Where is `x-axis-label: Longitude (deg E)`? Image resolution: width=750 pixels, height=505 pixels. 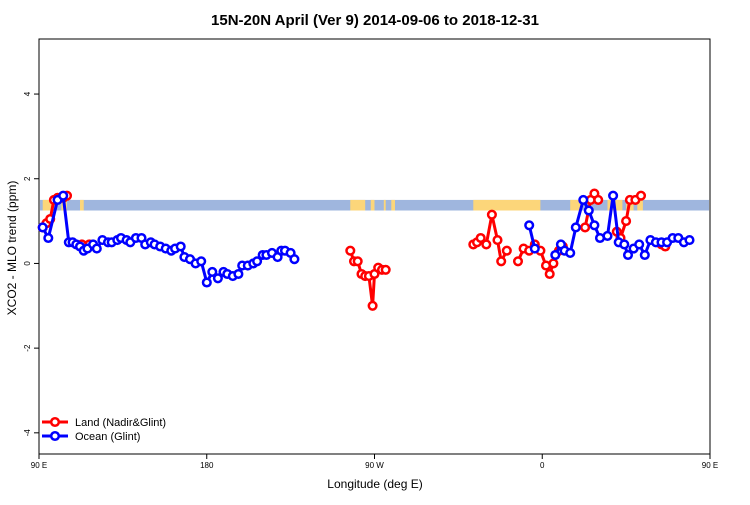
x-axis-label: Longitude (deg E) is located at coordinates (374, 484).